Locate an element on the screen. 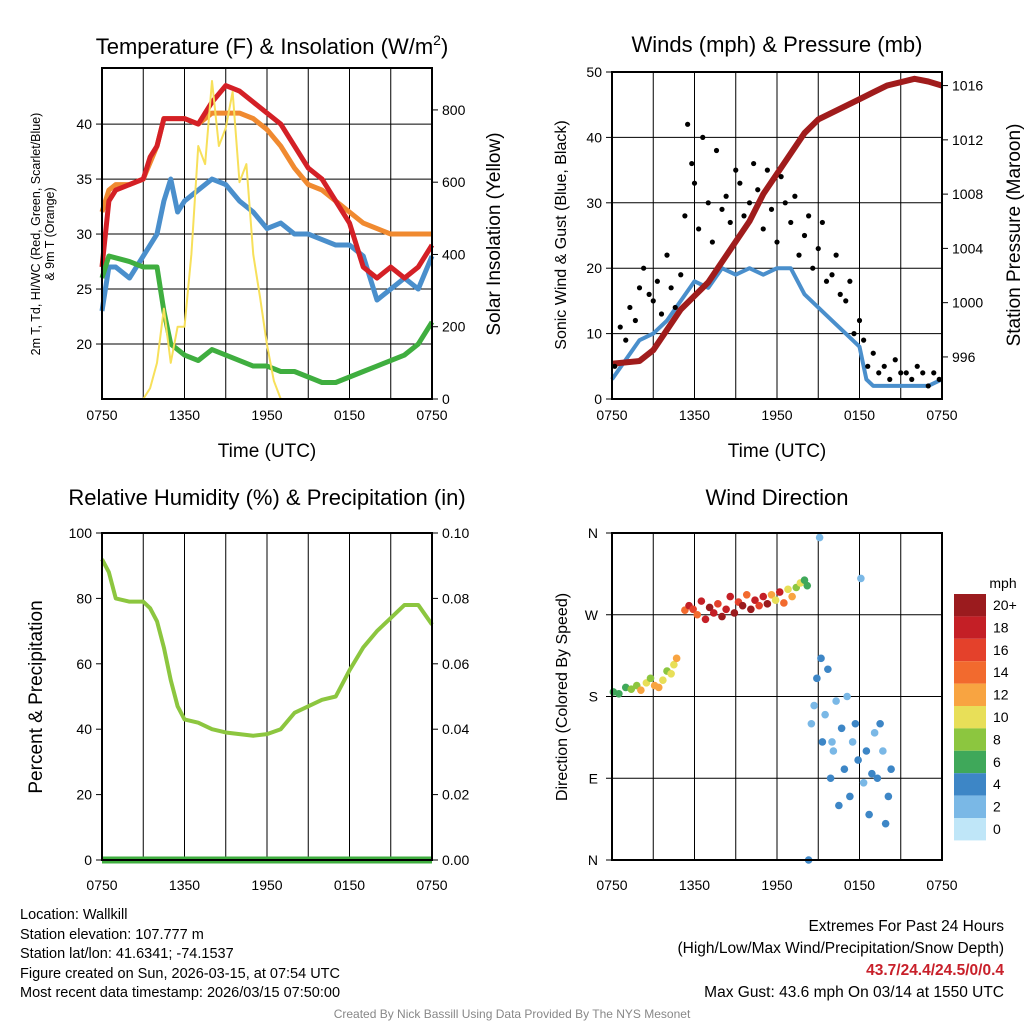 The image size is (1024, 1024). y-tick-label: N is located at coordinates (593, 860).